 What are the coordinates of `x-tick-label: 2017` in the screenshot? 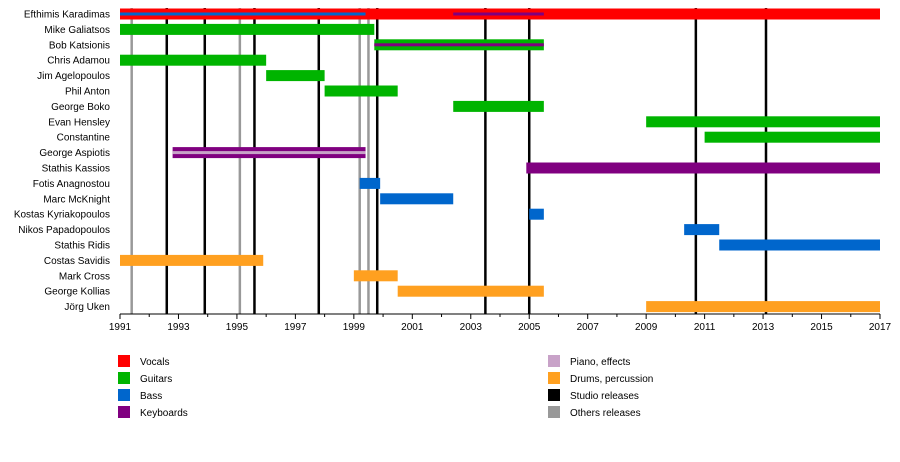 It's located at (880, 327).